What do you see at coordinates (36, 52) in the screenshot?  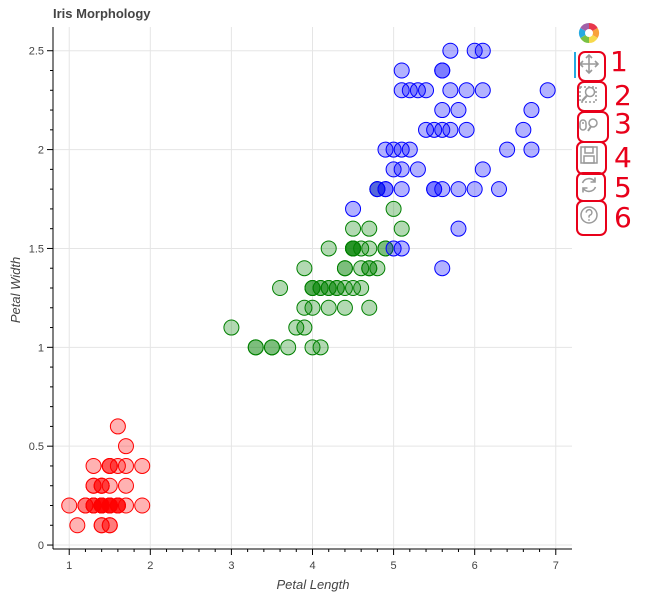 I see `y-tick-label: 2.5` at bounding box center [36, 52].